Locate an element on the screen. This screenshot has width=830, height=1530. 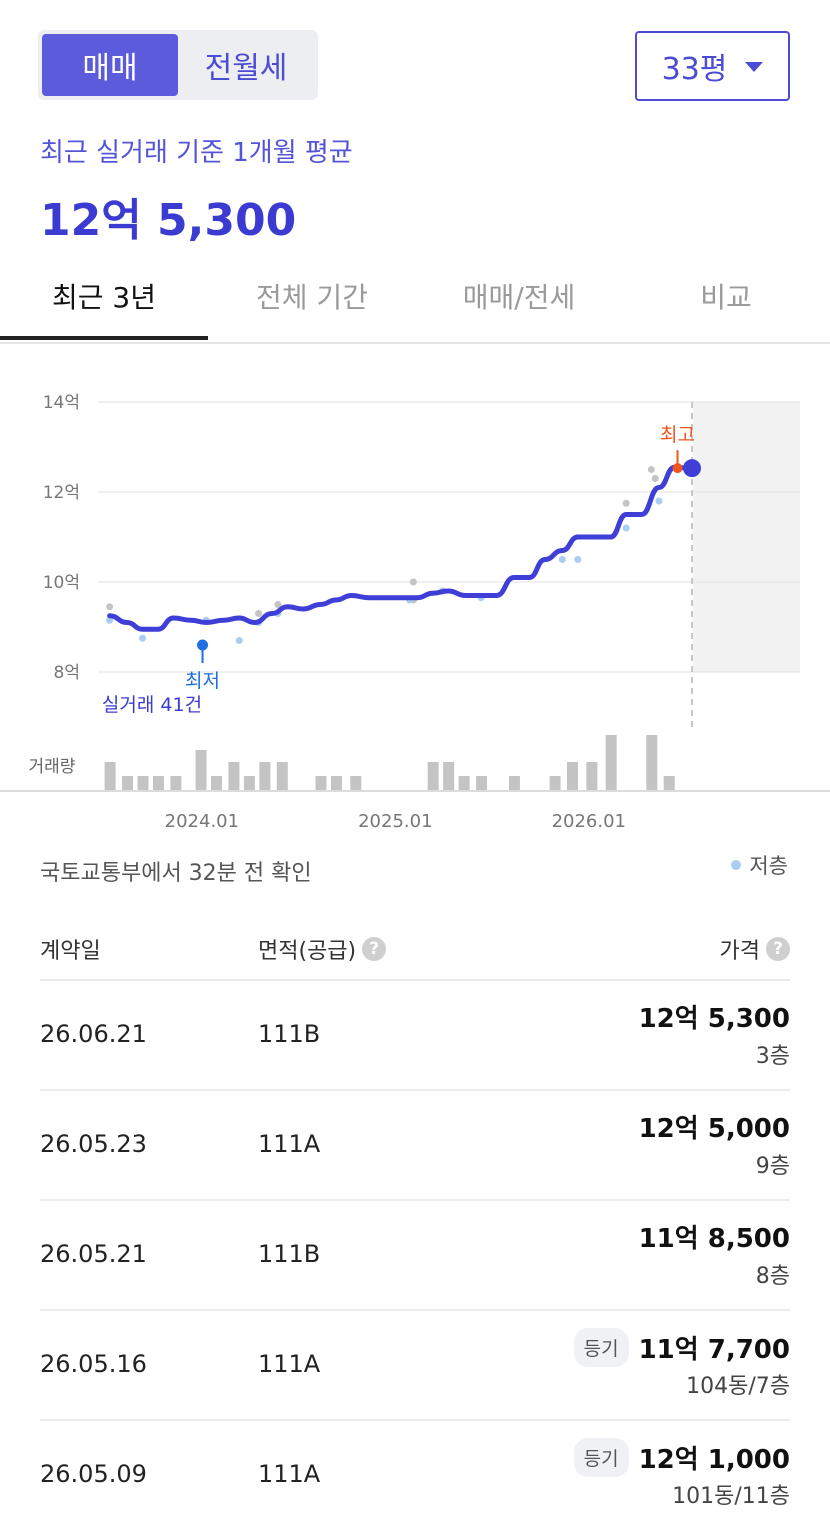
row-price: 11억 7,700 is located at coordinates (714, 1350).